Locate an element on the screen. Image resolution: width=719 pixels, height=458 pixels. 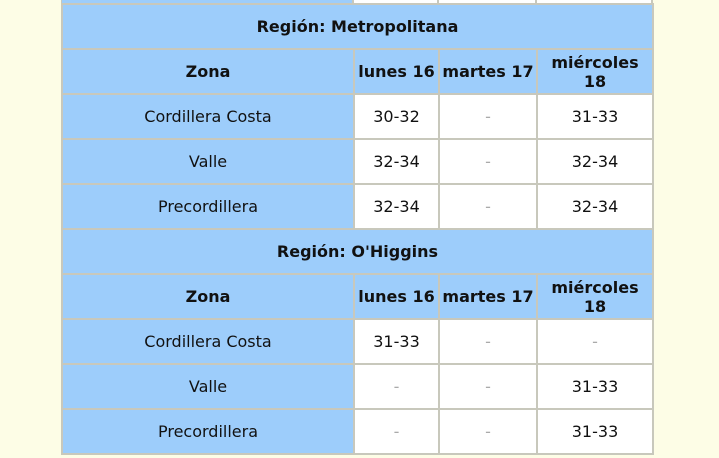
region-row: Región: O'Higgins is located at coordinates (357, 251).